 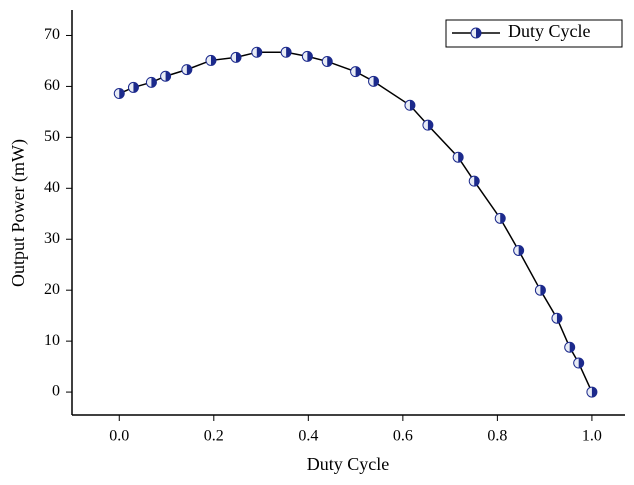 I want to click on y-tick-label: 10, so click(x=52, y=340).